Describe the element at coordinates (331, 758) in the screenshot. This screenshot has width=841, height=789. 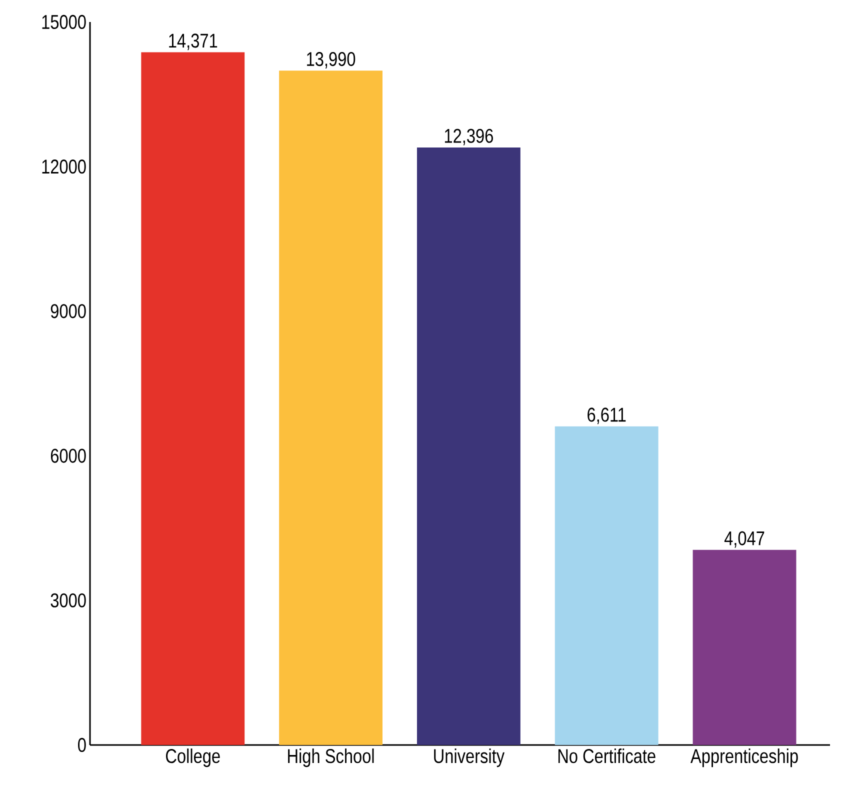
I see `x-tick-label: High School` at that location.